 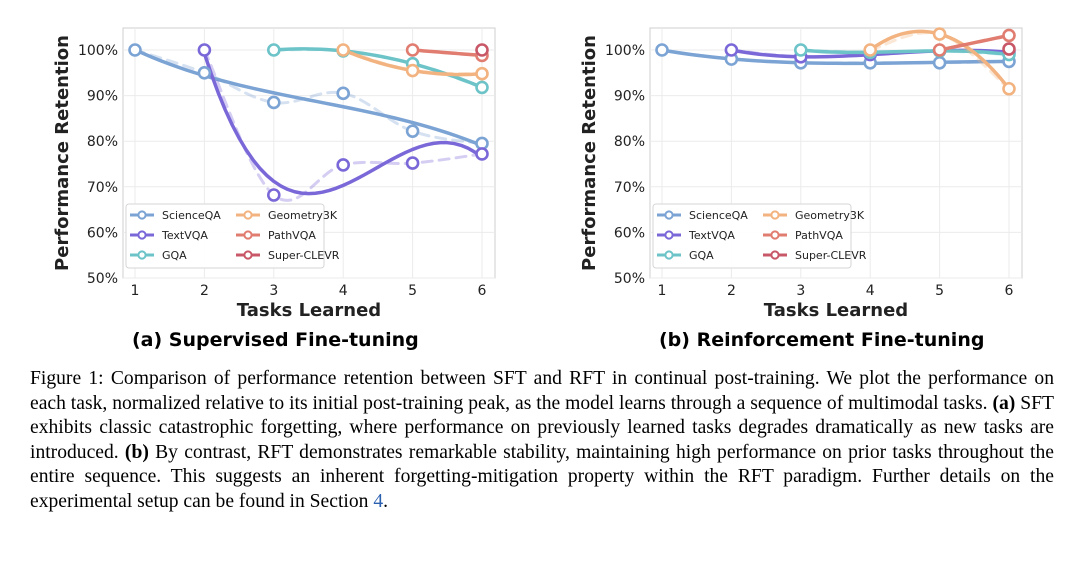 I want to click on x-axis-title-b: Tasks Learned, so click(x=836, y=310).